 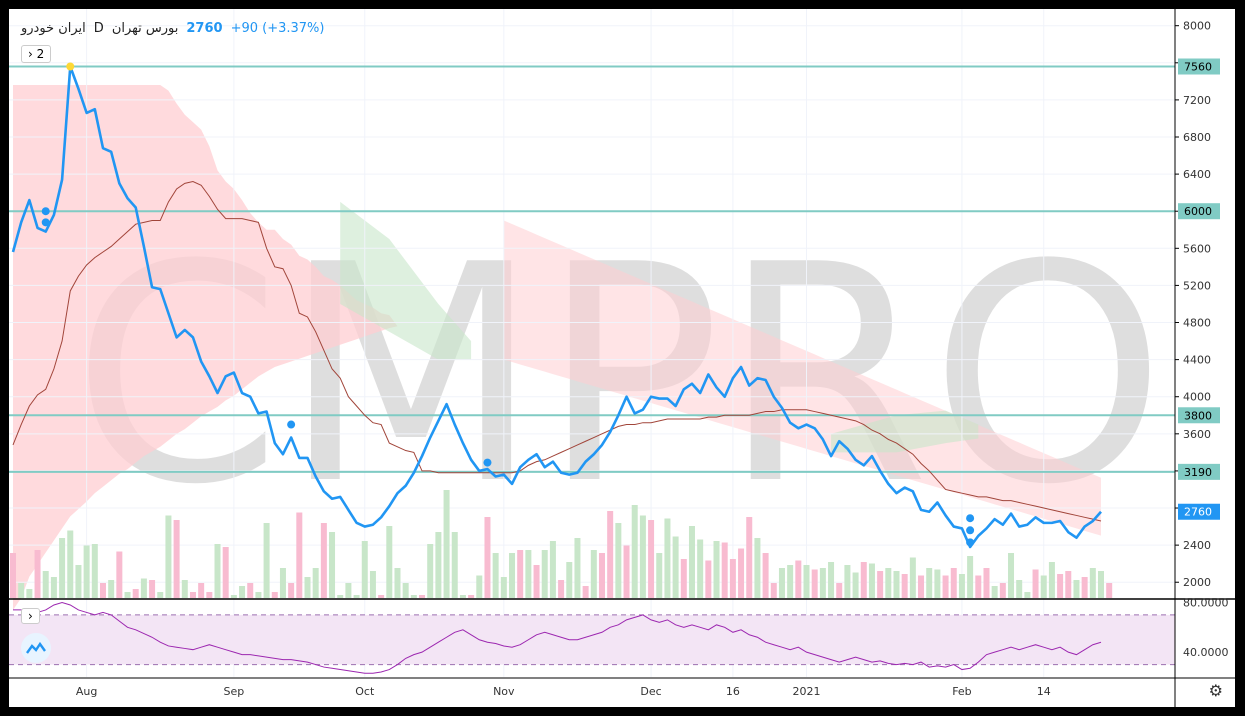 I want to click on indicator-toggle-button: › 2, so click(x=36, y=54).